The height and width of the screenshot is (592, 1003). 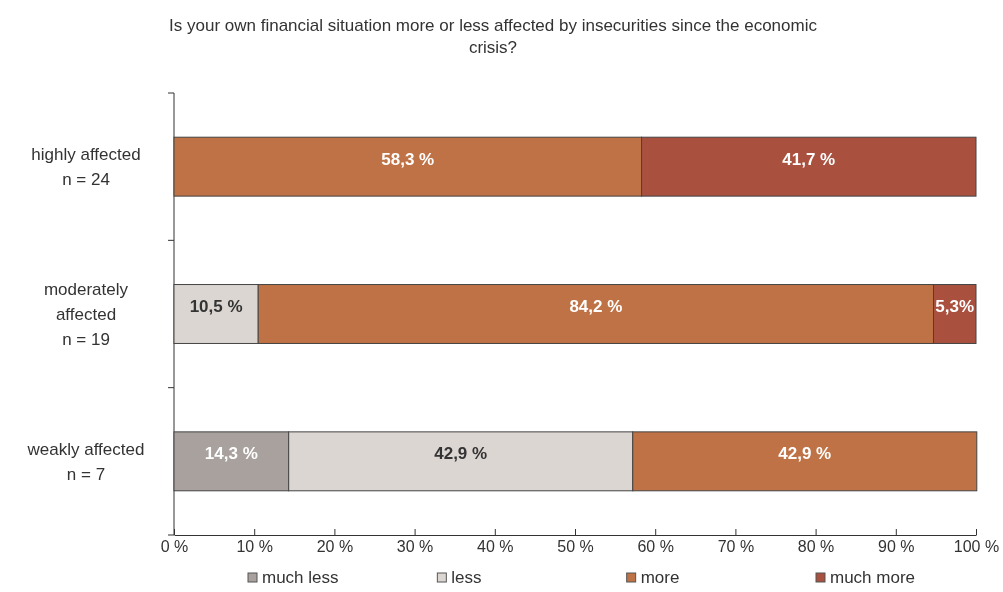 I want to click on x-tick-label: 70 %, so click(x=736, y=547).